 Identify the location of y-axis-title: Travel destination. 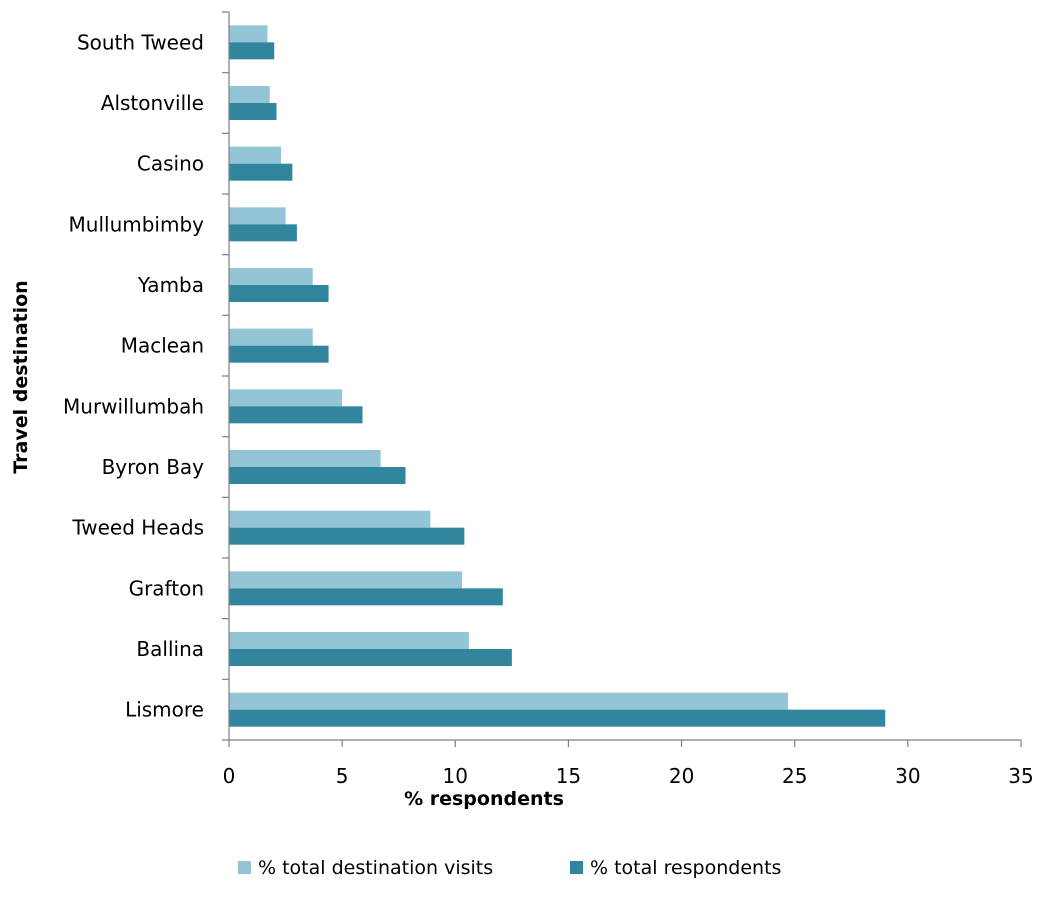
(21, 376).